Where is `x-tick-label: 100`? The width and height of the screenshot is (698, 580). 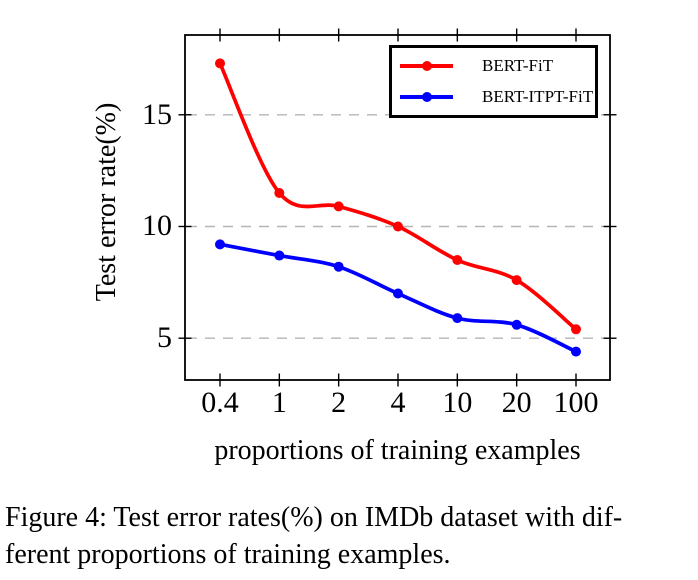
x-tick-label: 100 is located at coordinates (576, 402).